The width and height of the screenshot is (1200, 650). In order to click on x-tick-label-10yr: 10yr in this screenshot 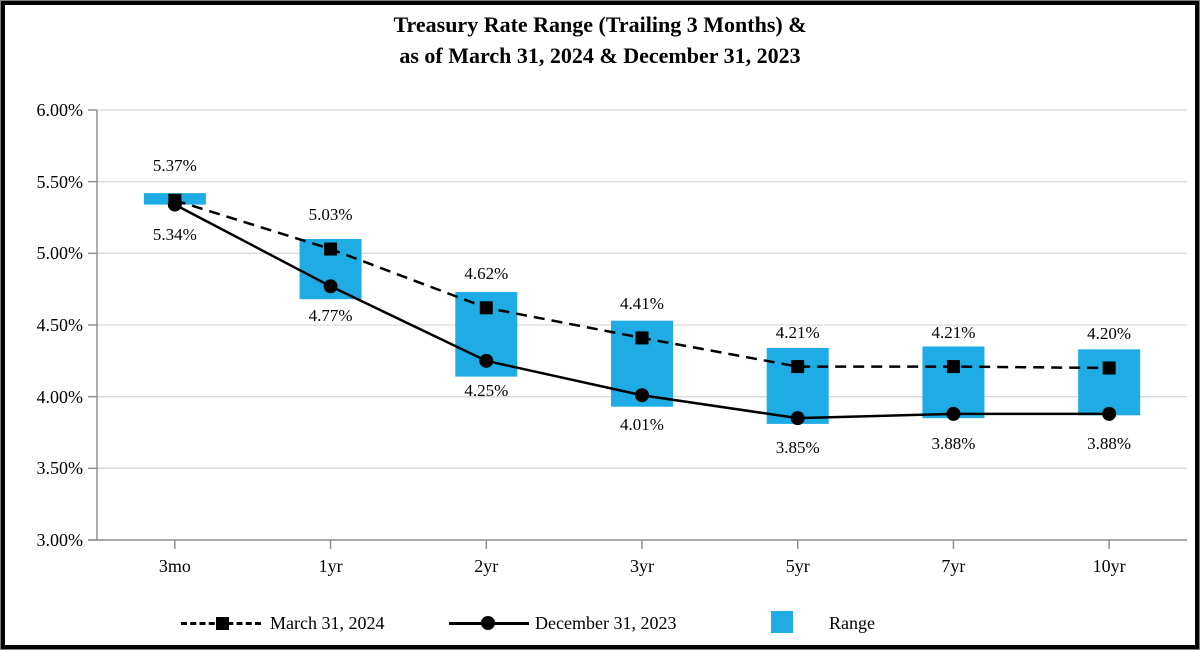, I will do `click(1109, 566)`.